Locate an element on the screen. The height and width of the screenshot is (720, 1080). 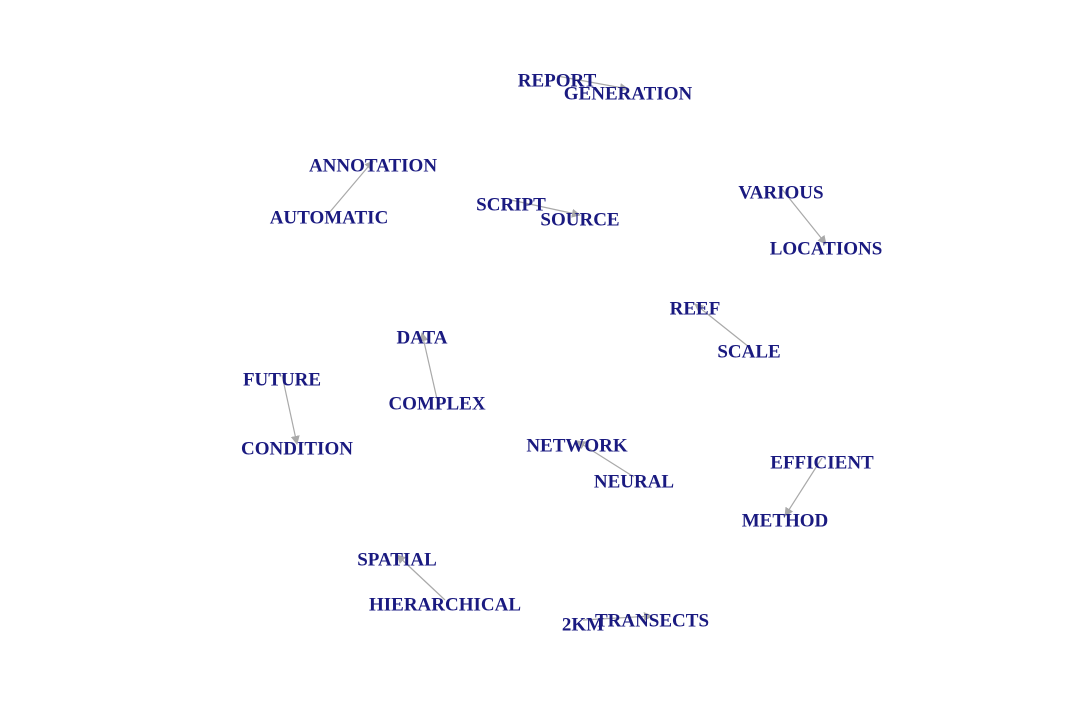
edge-neural-to-network is located at coordinates (605, 459).